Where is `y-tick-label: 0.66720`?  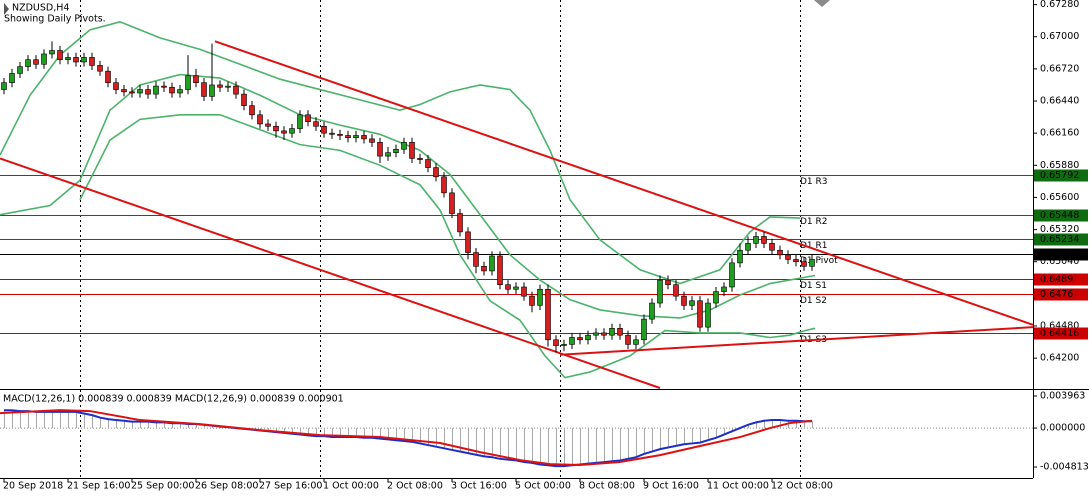 y-tick-label: 0.66720 is located at coordinates (1059, 68).